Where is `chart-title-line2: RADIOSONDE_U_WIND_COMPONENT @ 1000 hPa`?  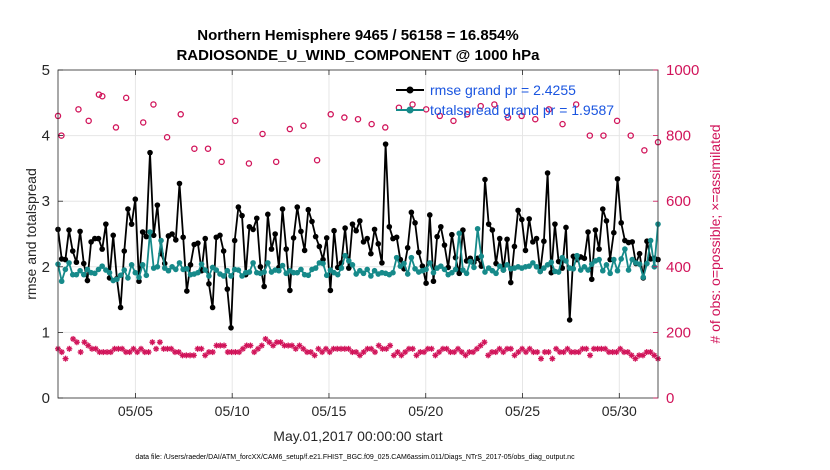 chart-title-line2: RADIOSONDE_U_WIND_COMPONENT @ 1000 hPa is located at coordinates (358, 55).